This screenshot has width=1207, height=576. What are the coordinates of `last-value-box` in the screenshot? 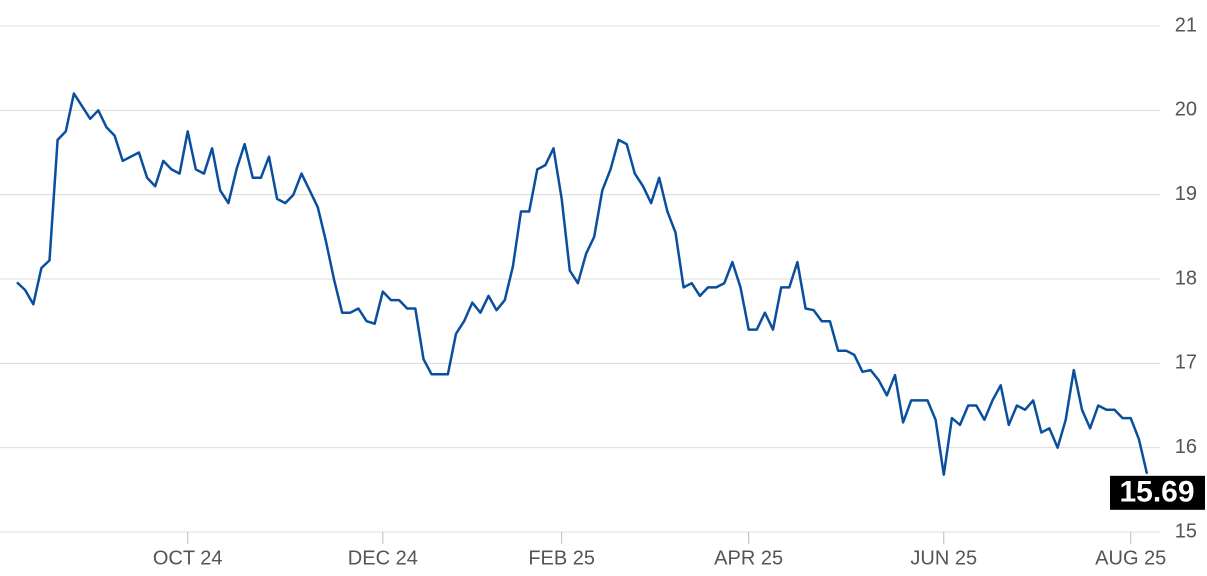 It's located at (1157, 492).